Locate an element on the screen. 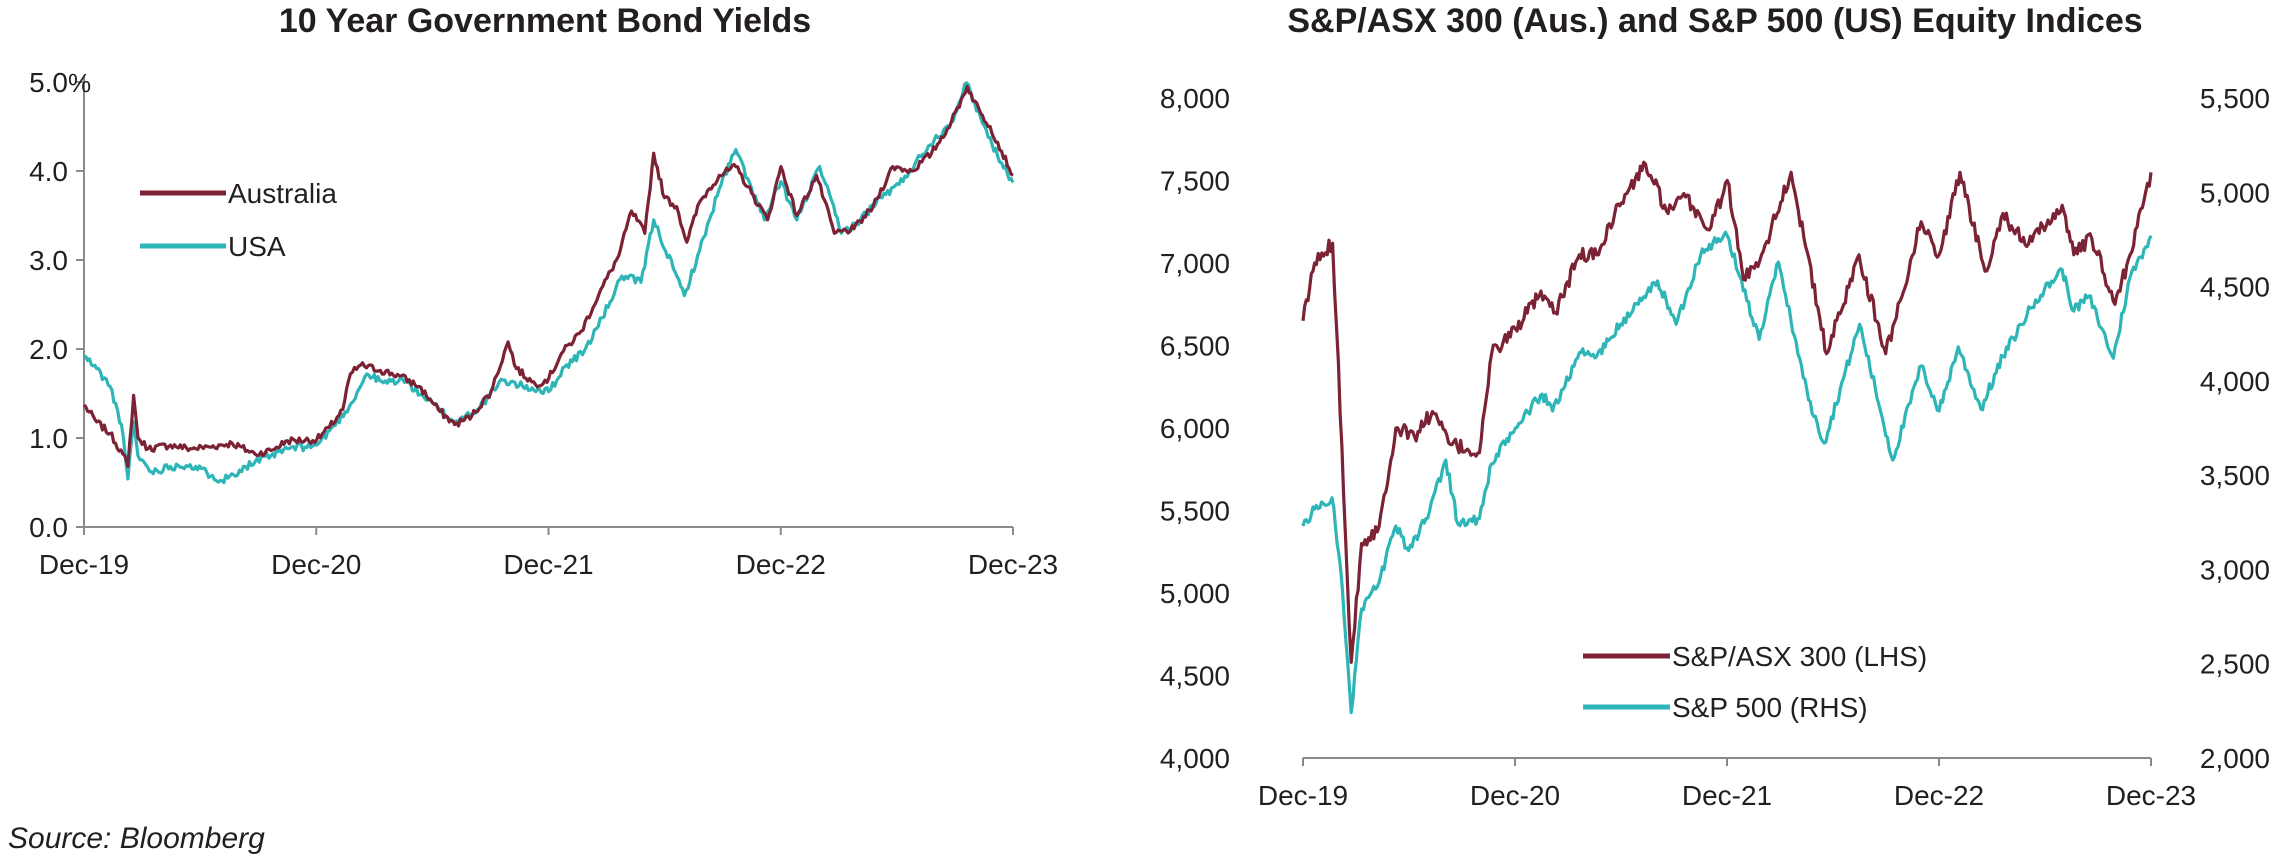 The width and height of the screenshot is (2274, 863). y-tick-label: 1.0 is located at coordinates (48, 438).